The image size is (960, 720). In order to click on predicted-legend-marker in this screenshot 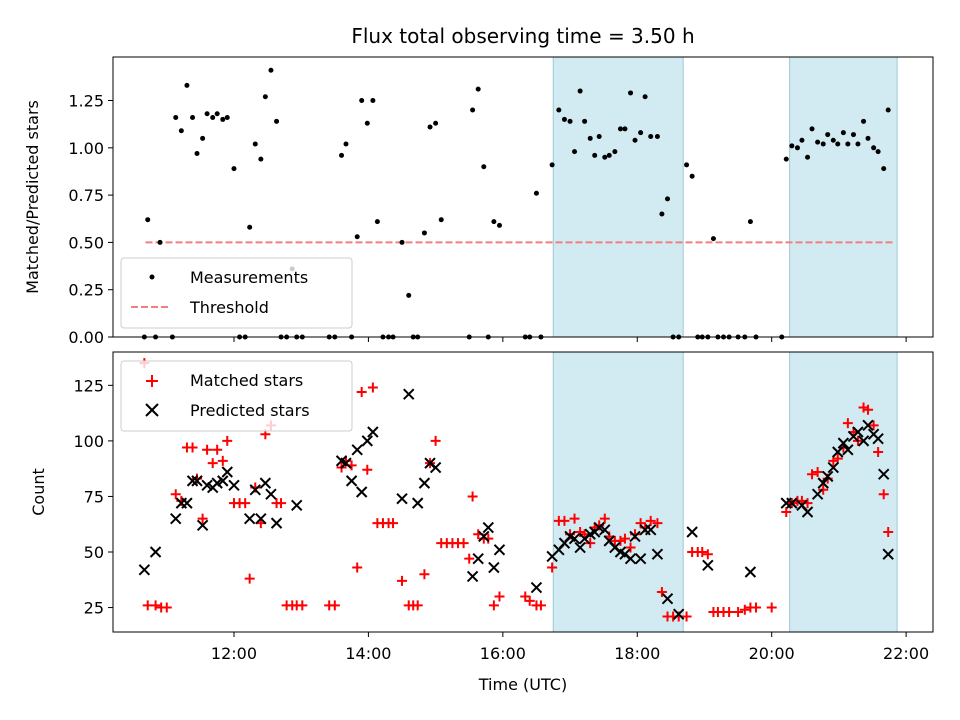, I will do `click(152, 410)`.